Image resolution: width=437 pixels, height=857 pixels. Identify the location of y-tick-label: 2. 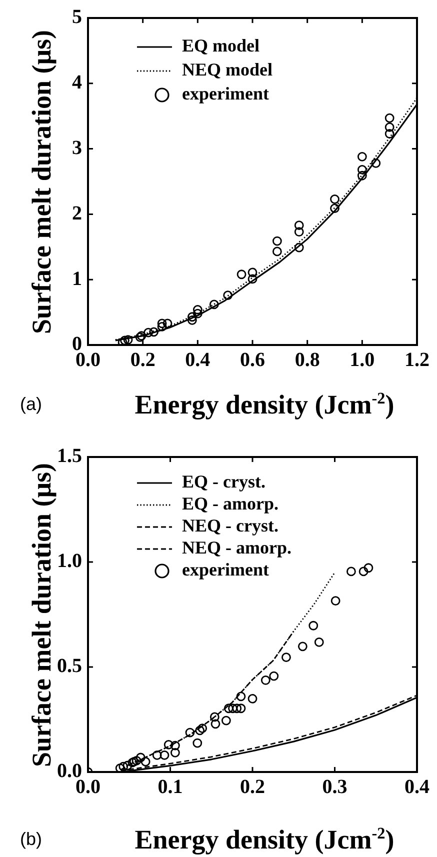
(77, 213).